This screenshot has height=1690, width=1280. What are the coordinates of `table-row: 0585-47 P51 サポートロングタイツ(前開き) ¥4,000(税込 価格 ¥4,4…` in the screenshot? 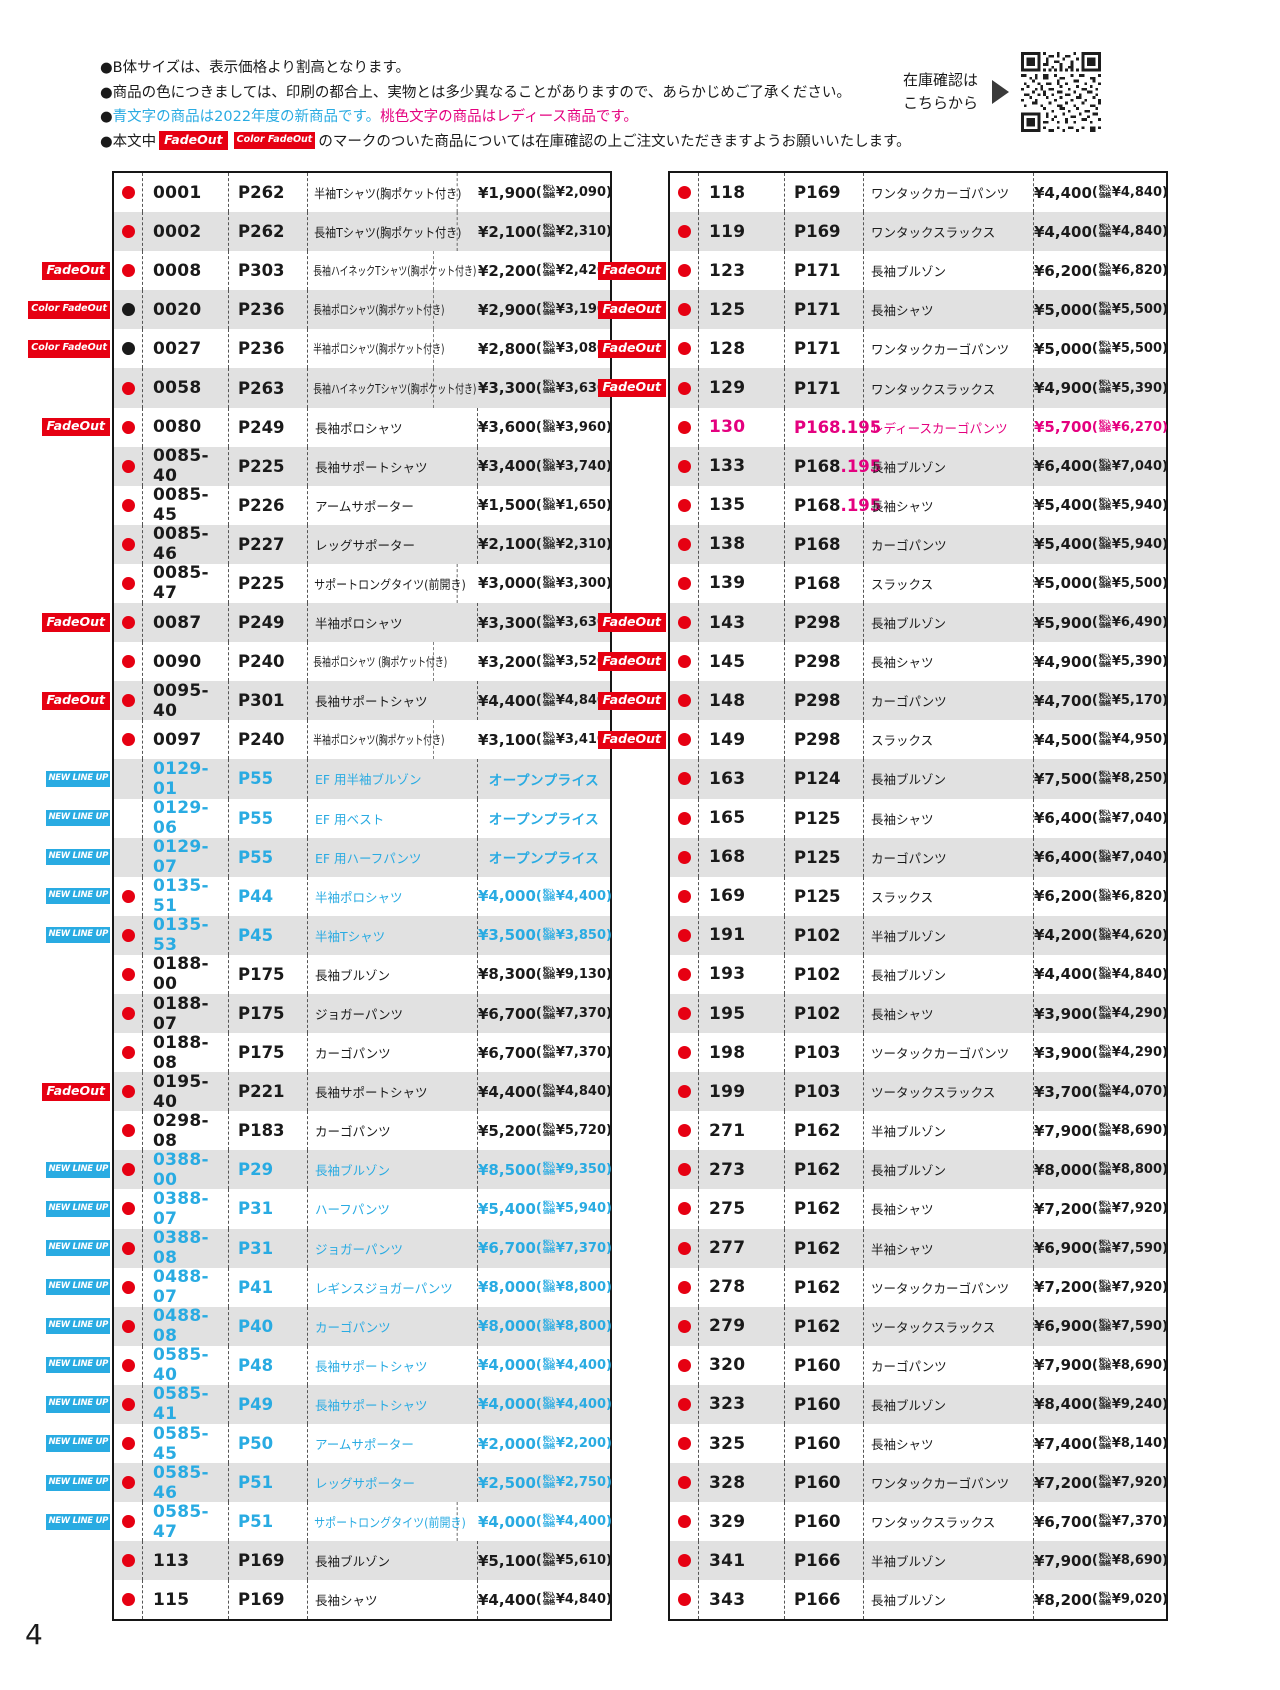 It's located at (363, 1522).